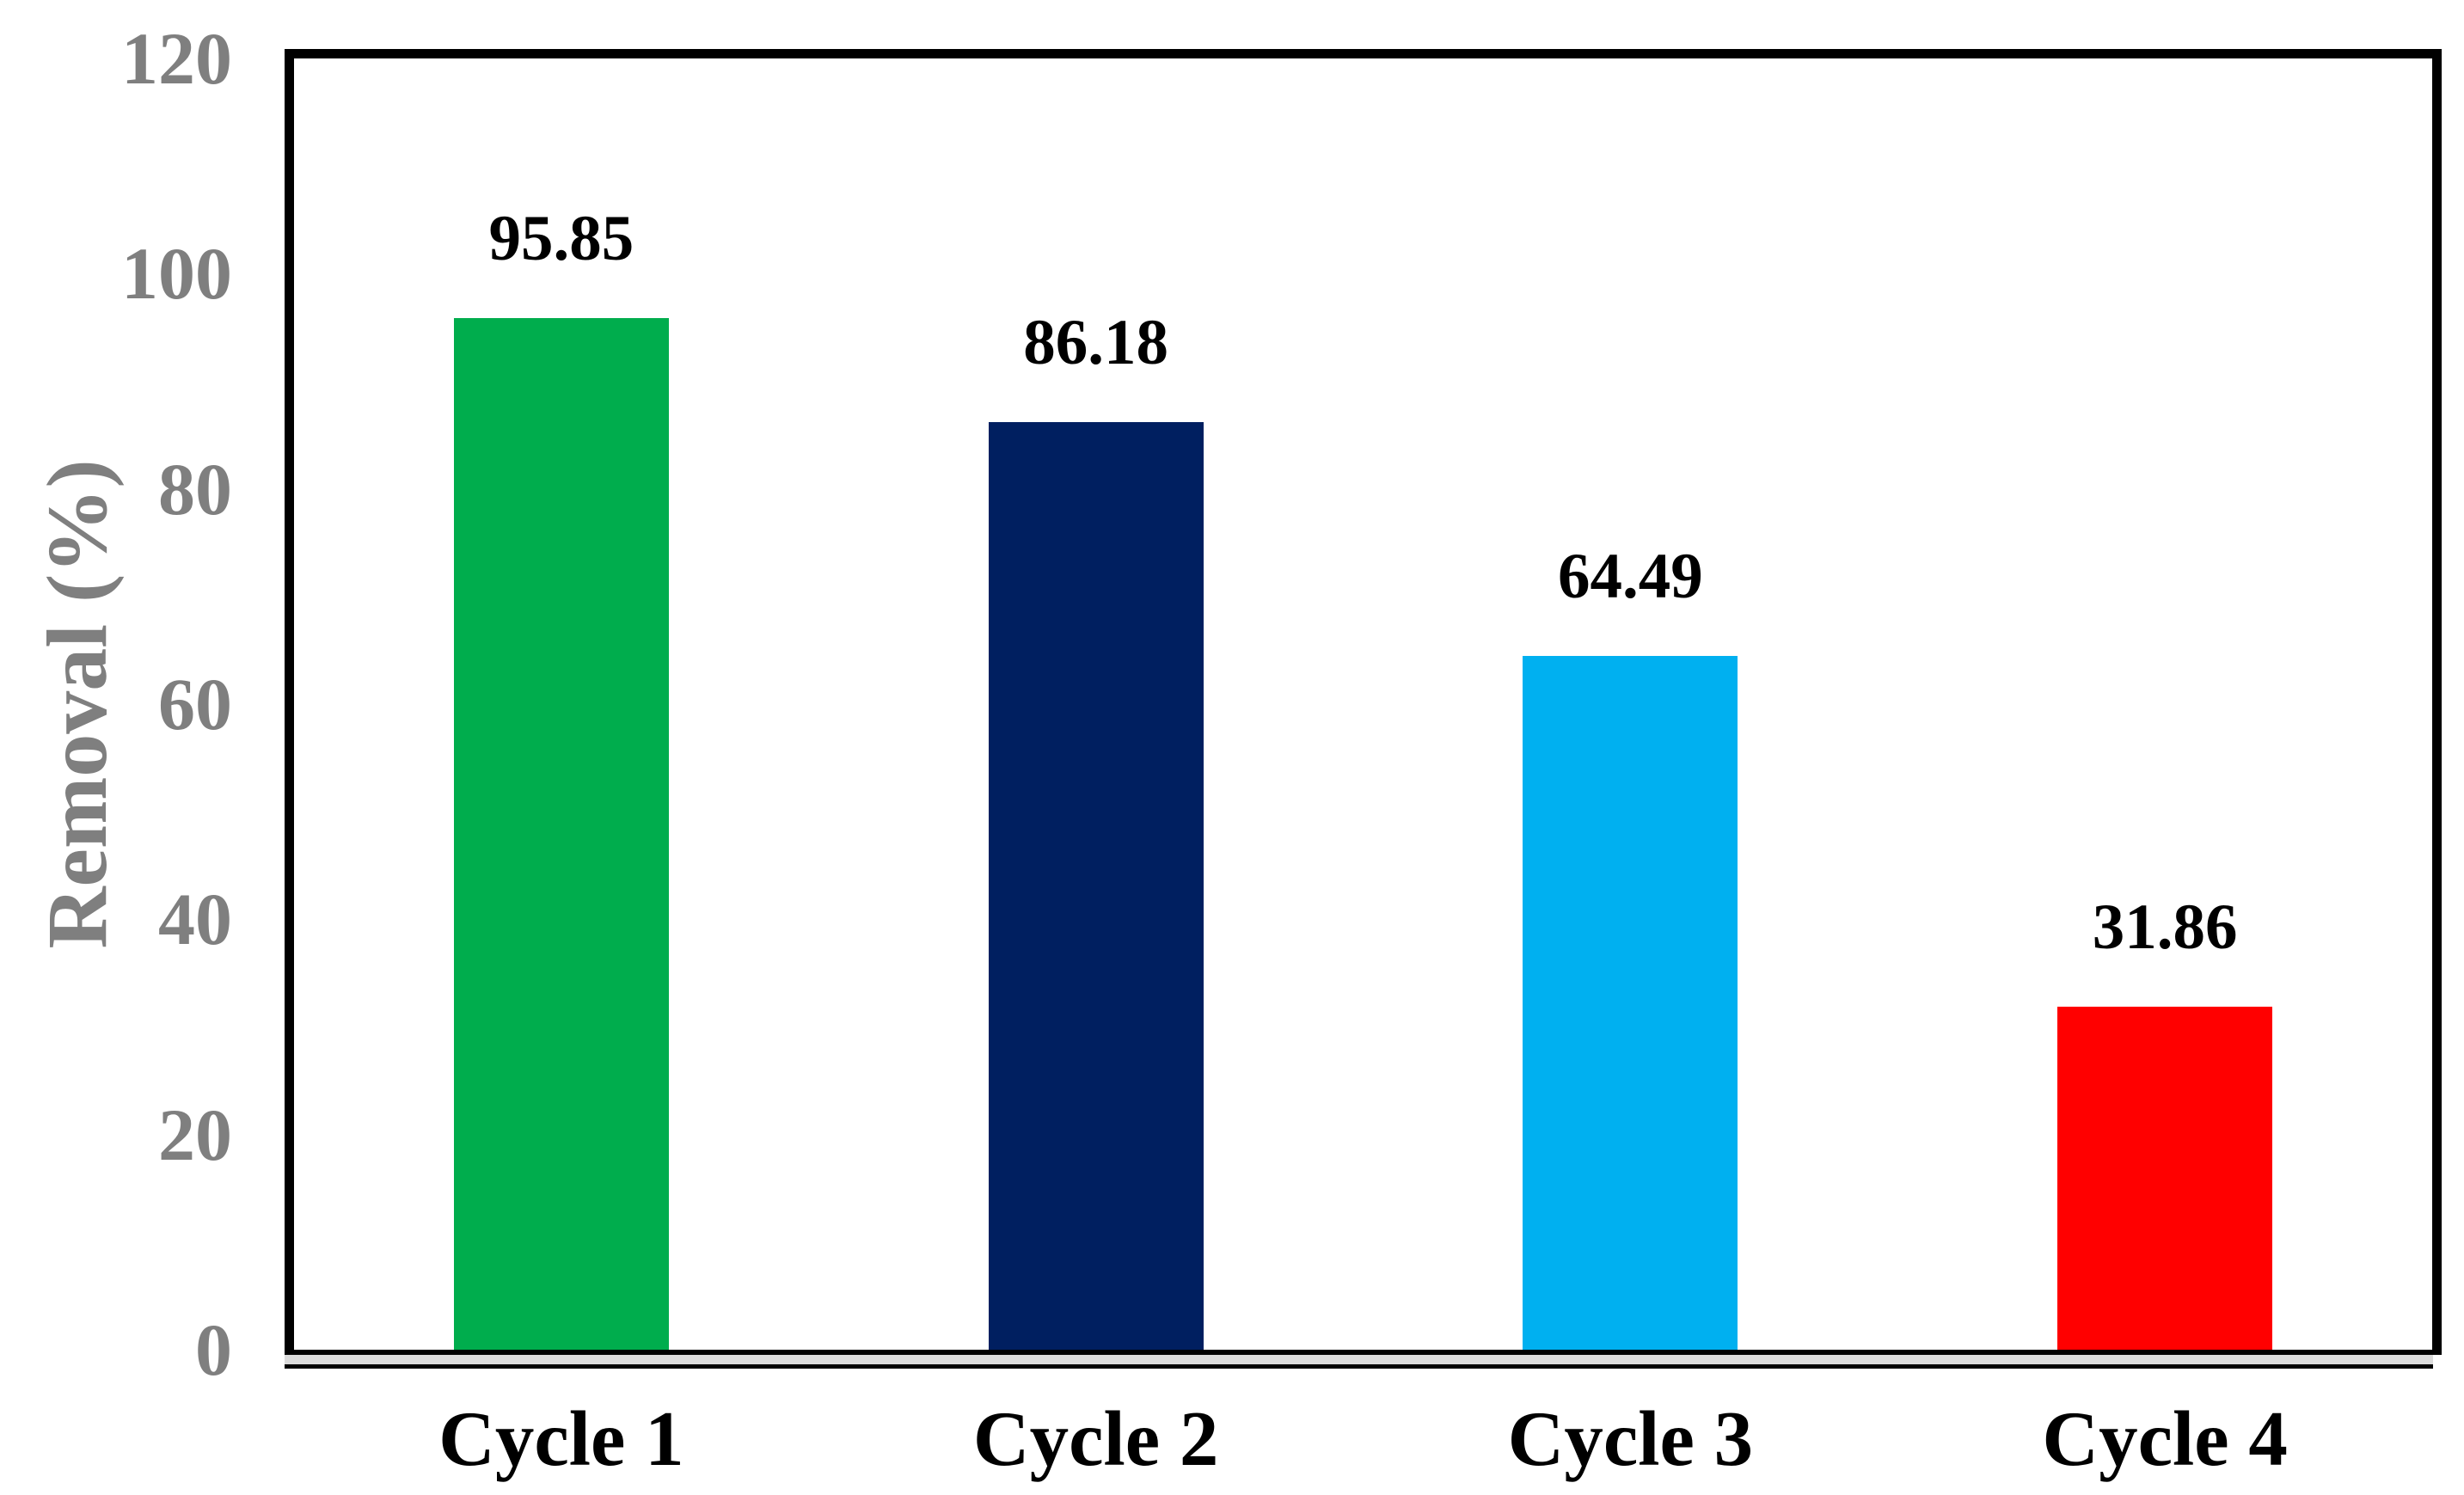 Image resolution: width=2464 pixels, height=1495 pixels. I want to click on y-tick-label: 40, so click(195, 920).